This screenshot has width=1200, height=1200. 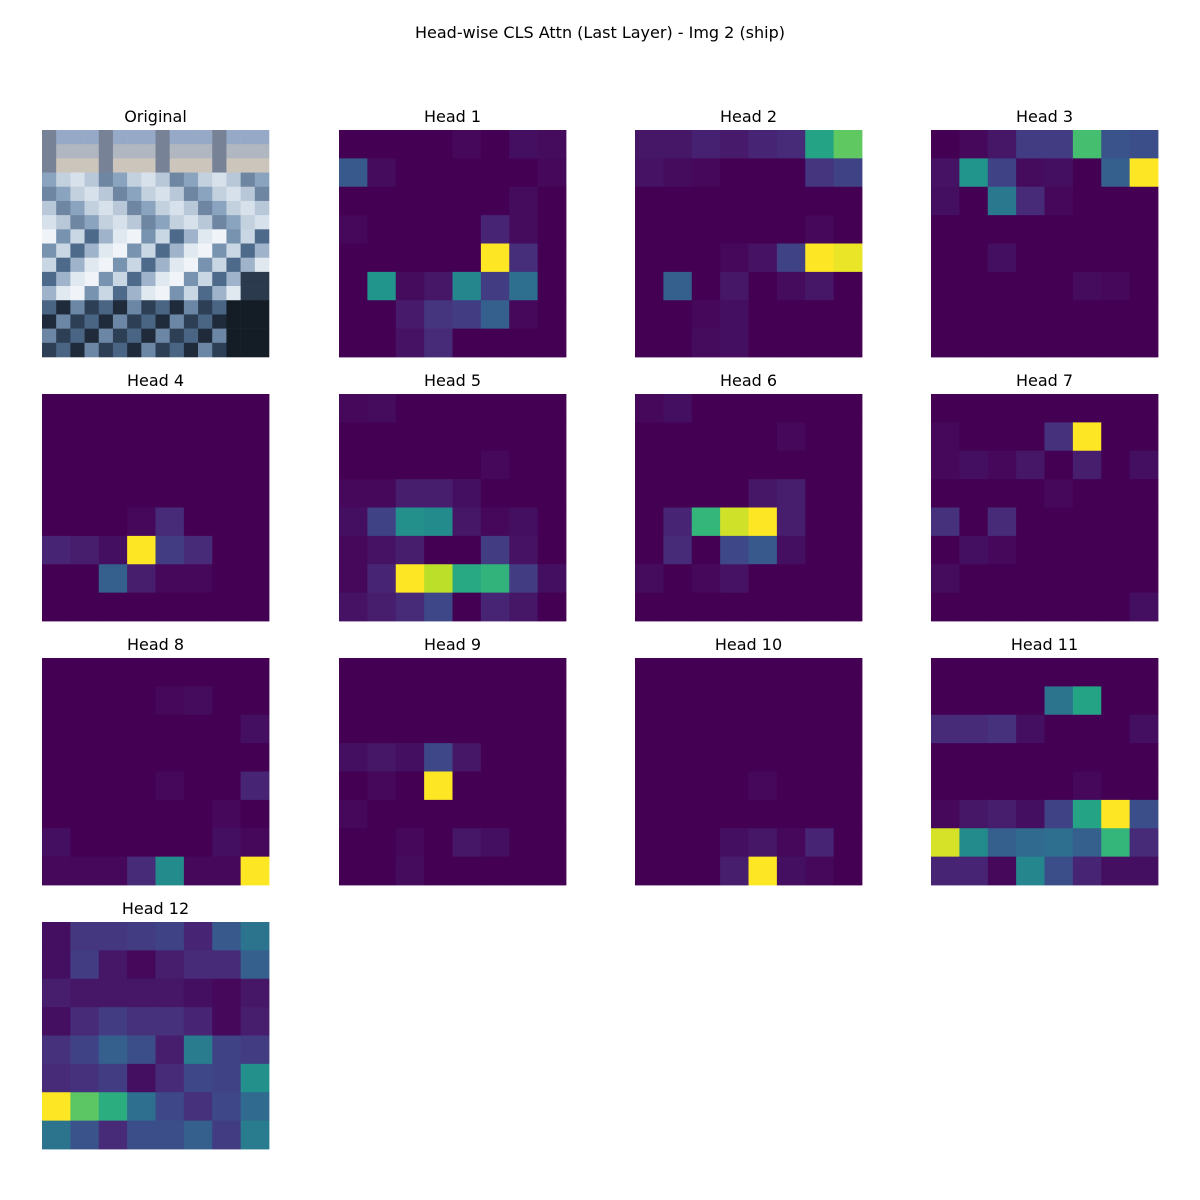 What do you see at coordinates (1044, 116) in the screenshot?
I see `panel-title-head-3: Head 3` at bounding box center [1044, 116].